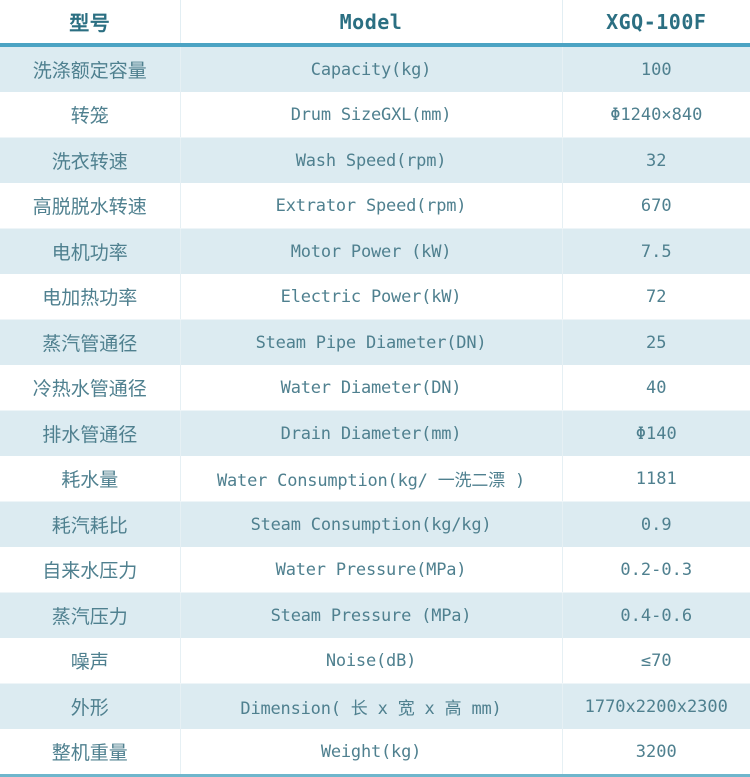  I want to click on cell-parameter-value: 1770x2200x2300, so click(656, 706).